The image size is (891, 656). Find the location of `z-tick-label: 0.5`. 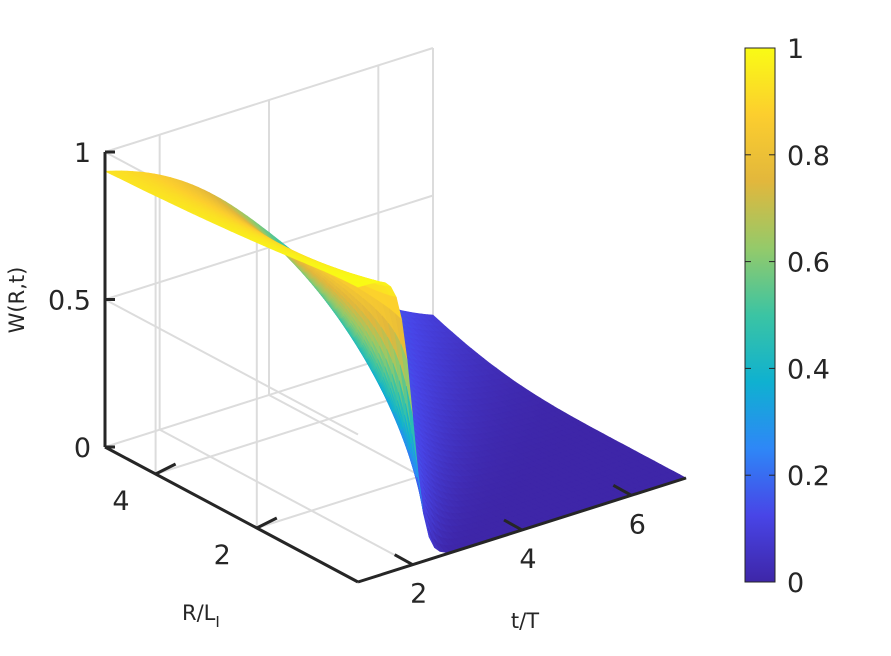

z-tick-label: 0.5 is located at coordinates (69, 301).